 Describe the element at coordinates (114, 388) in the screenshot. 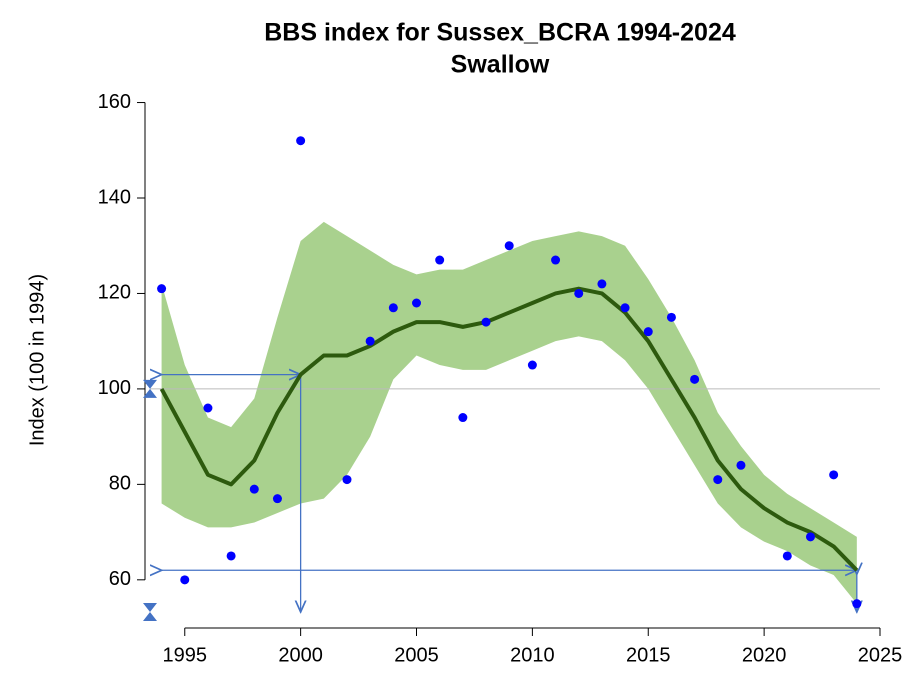

I see `y-tick-label: 100` at that location.